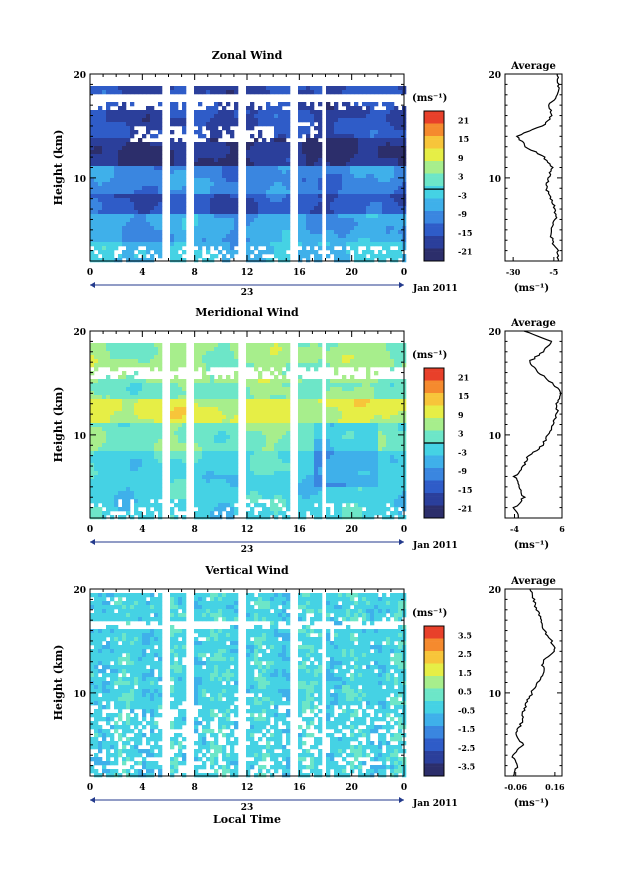 Image resolution: width=625 pixels, height=873 pixels. What do you see at coordinates (465, 635) in the screenshot?
I see `colorbar-tick-label: 3.5` at bounding box center [465, 635].